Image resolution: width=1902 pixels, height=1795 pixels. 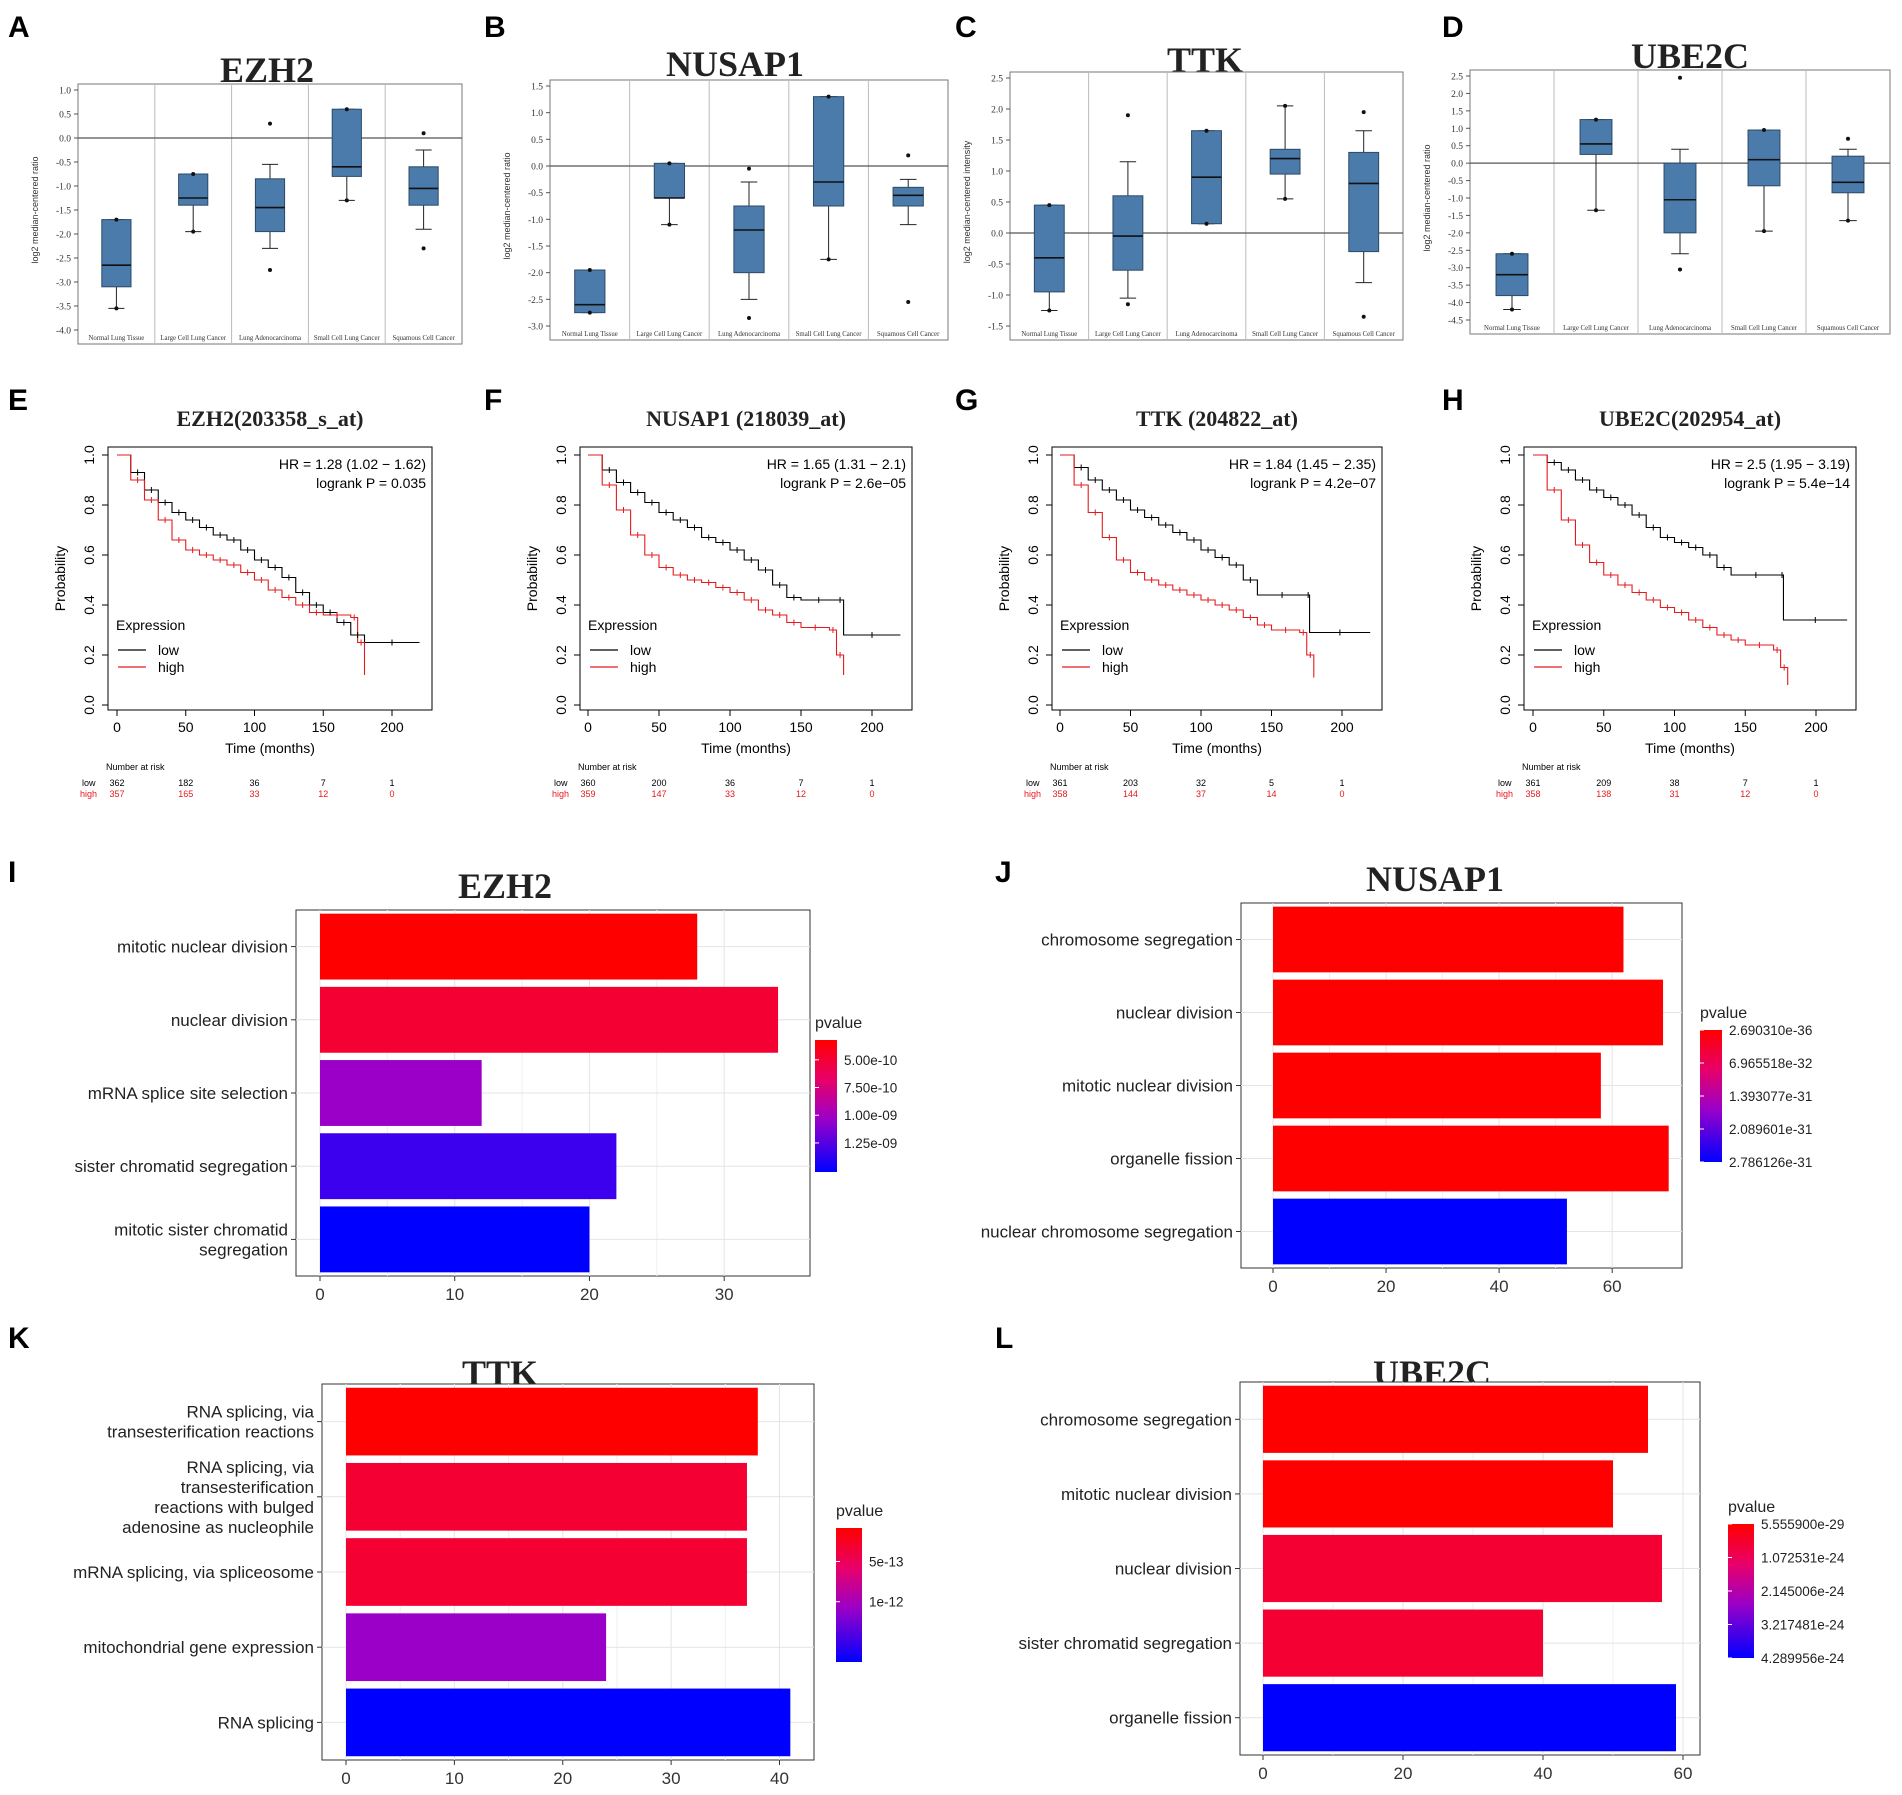 What do you see at coordinates (1457, 130) in the screenshot?
I see `y-tick-label: 1.0` at bounding box center [1457, 130].